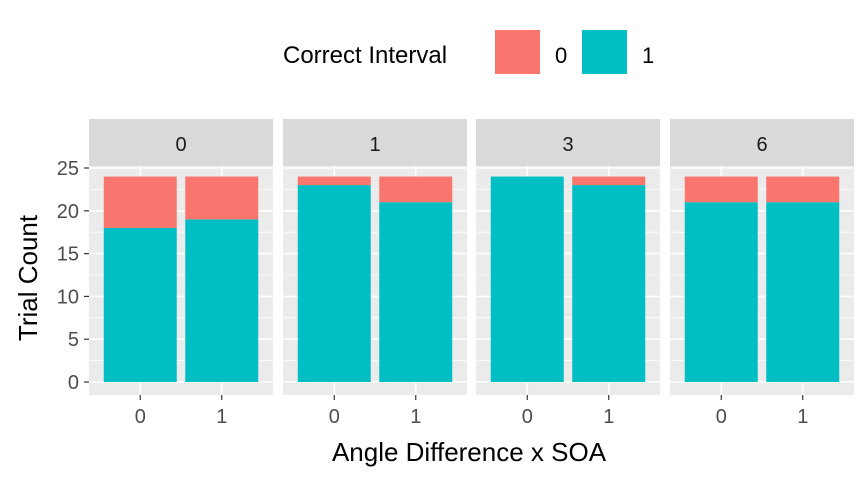 This screenshot has height=480, width=864. I want to click on legend-title: Correct Interval, so click(365, 55).